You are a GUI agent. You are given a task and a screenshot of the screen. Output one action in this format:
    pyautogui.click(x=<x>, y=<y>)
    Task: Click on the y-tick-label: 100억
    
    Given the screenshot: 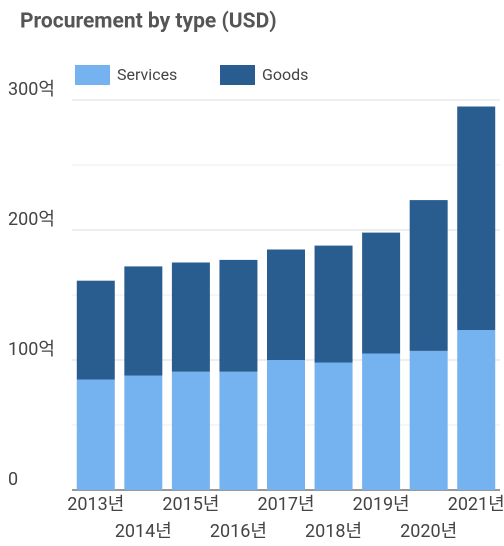 What is the action you would take?
    pyautogui.click(x=31, y=349)
    